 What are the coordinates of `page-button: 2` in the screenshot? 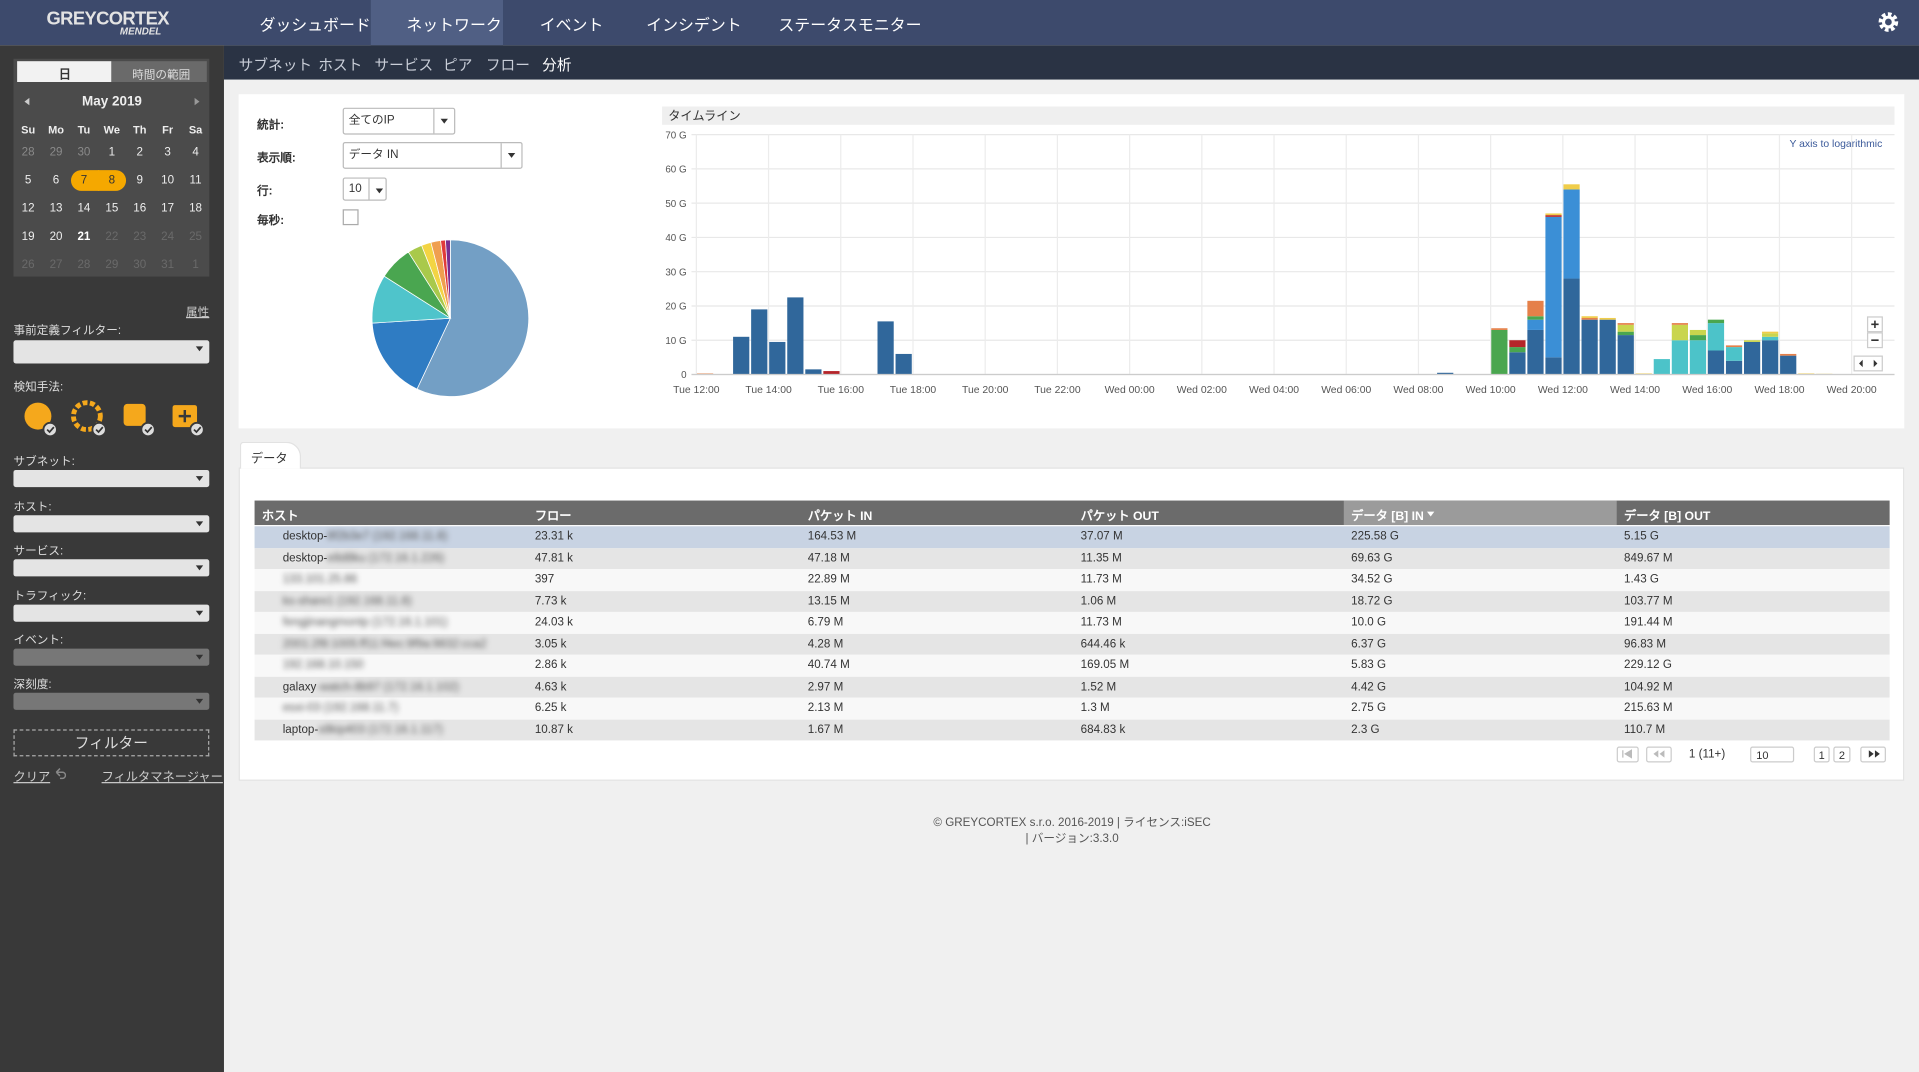 It's located at (1842, 754).